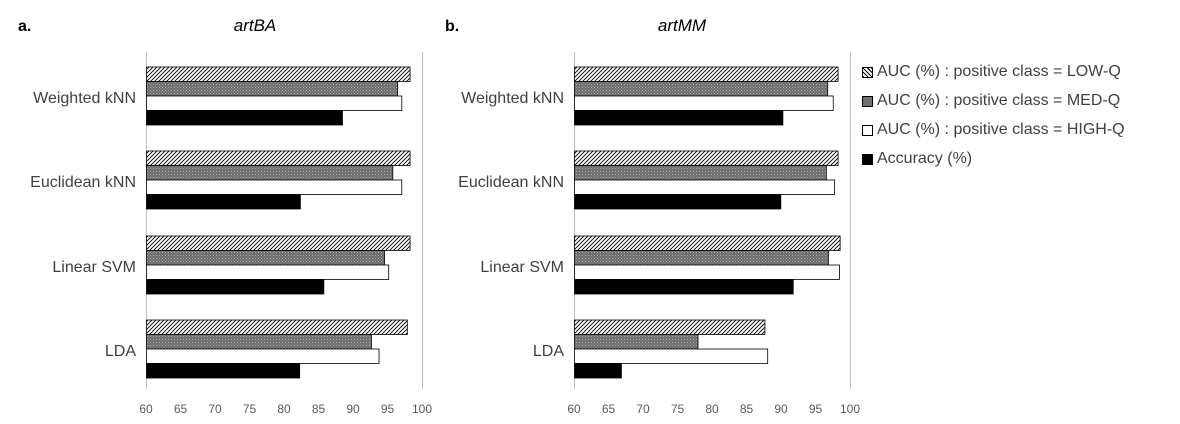 The width and height of the screenshot is (1180, 424). What do you see at coordinates (999, 71) in the screenshot?
I see `legend-label: AUC (%) : positive class = LOW-Q` at bounding box center [999, 71].